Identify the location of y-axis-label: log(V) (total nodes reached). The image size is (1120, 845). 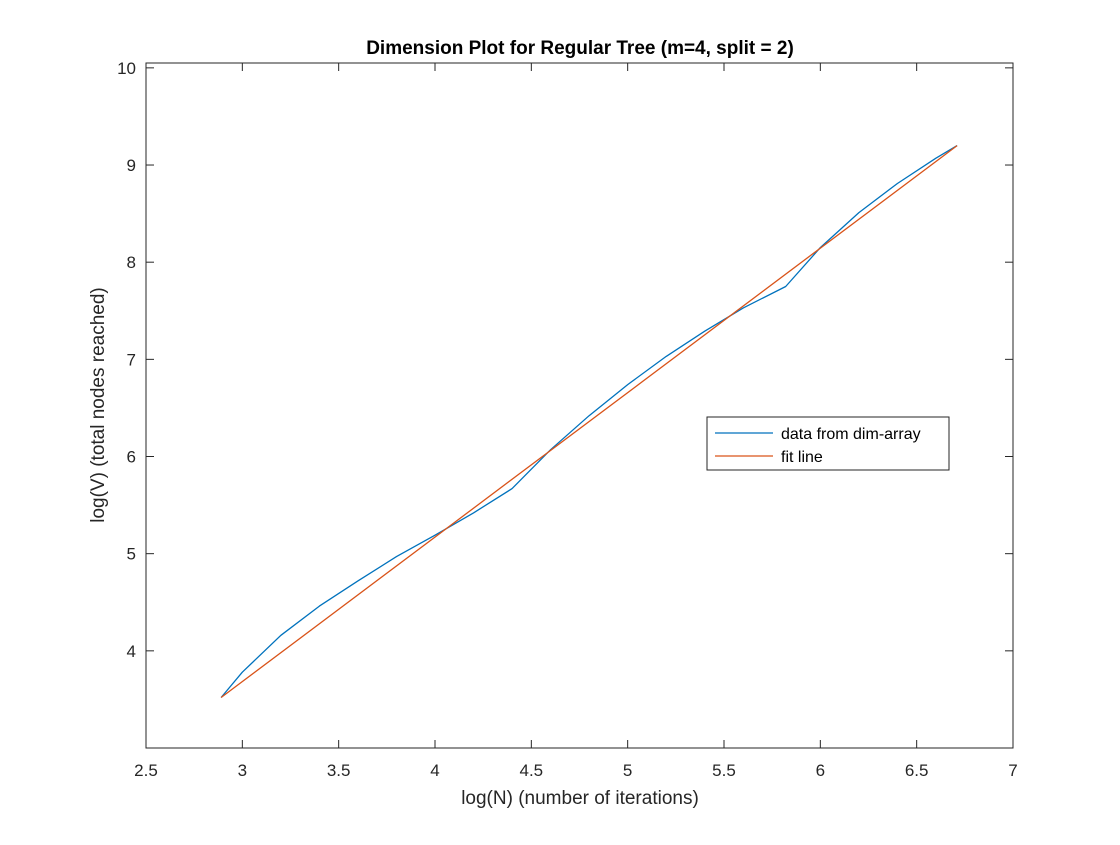
(98, 405).